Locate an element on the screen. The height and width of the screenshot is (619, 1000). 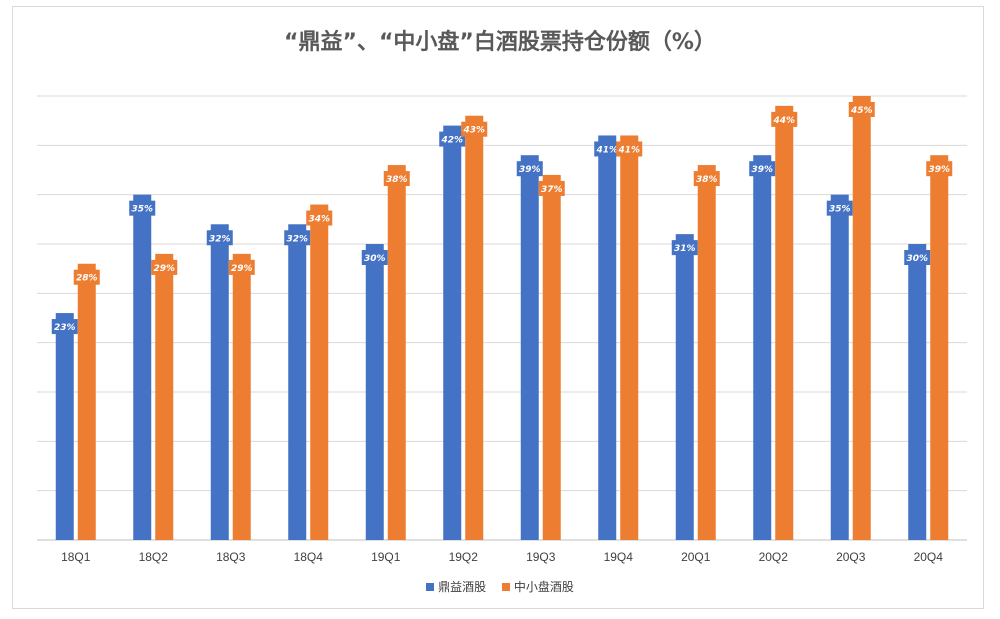
bar-1-18Q3 is located at coordinates (219, 382).